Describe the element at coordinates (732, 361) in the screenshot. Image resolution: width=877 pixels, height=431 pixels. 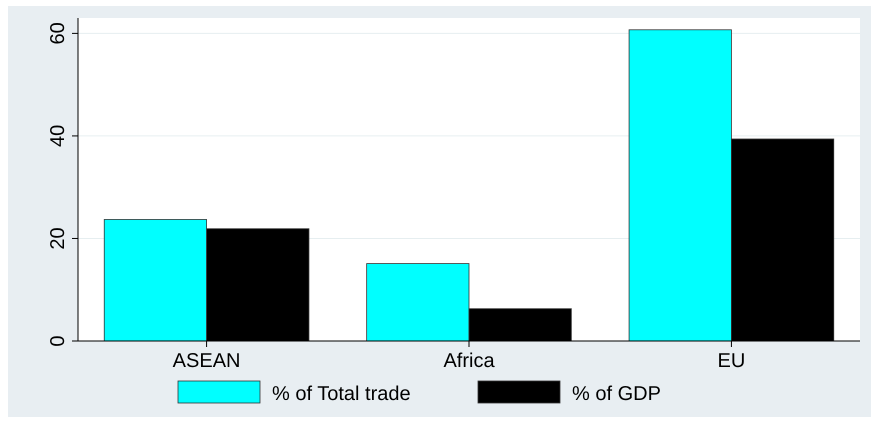
I see `x-tick-label: EU` at that location.